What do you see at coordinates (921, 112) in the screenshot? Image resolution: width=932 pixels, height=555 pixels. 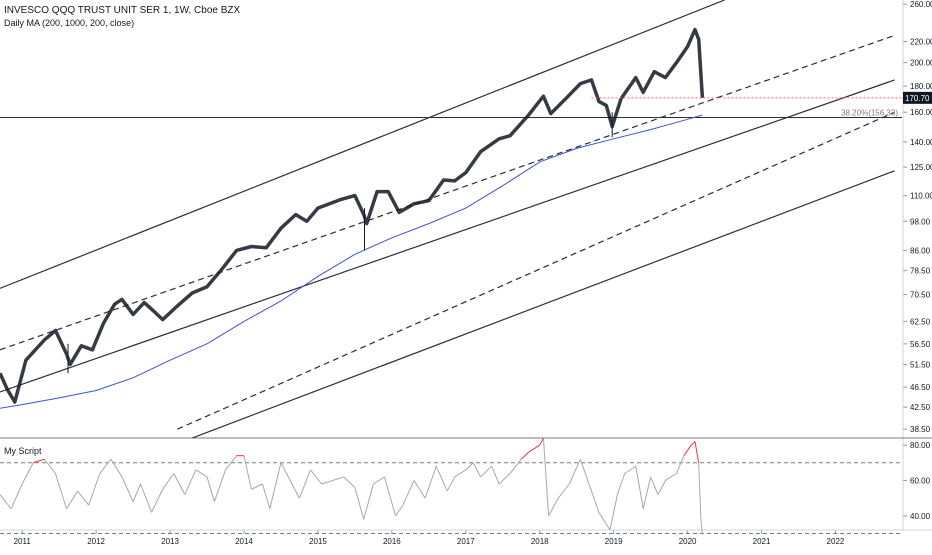 I see `price-tick-label: 160.00` at bounding box center [921, 112].